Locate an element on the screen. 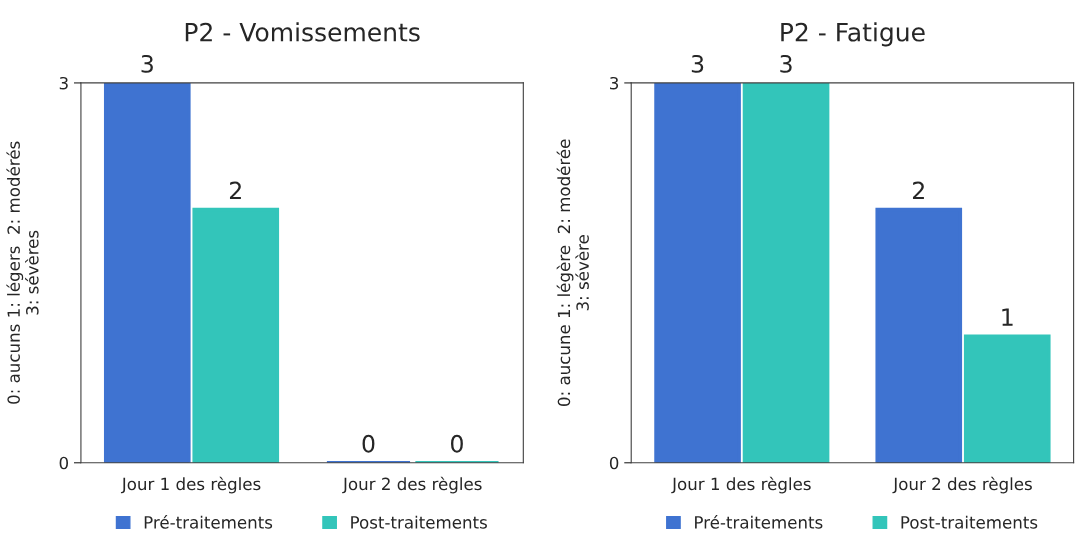 The image size is (1079, 535). y-axis-title: 0: aucuns 1: légers 2: modérés 3: sévères is located at coordinates (22, 272).